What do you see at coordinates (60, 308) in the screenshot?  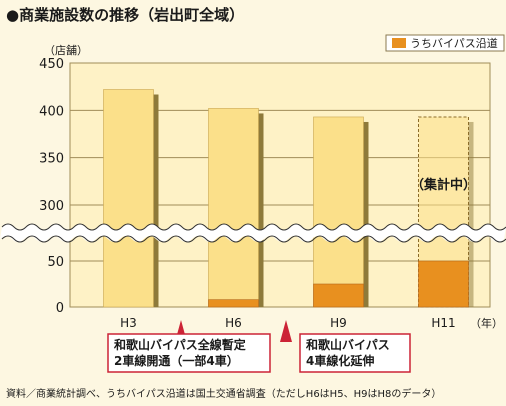 I see `y-tick-label: 0` at bounding box center [60, 308].